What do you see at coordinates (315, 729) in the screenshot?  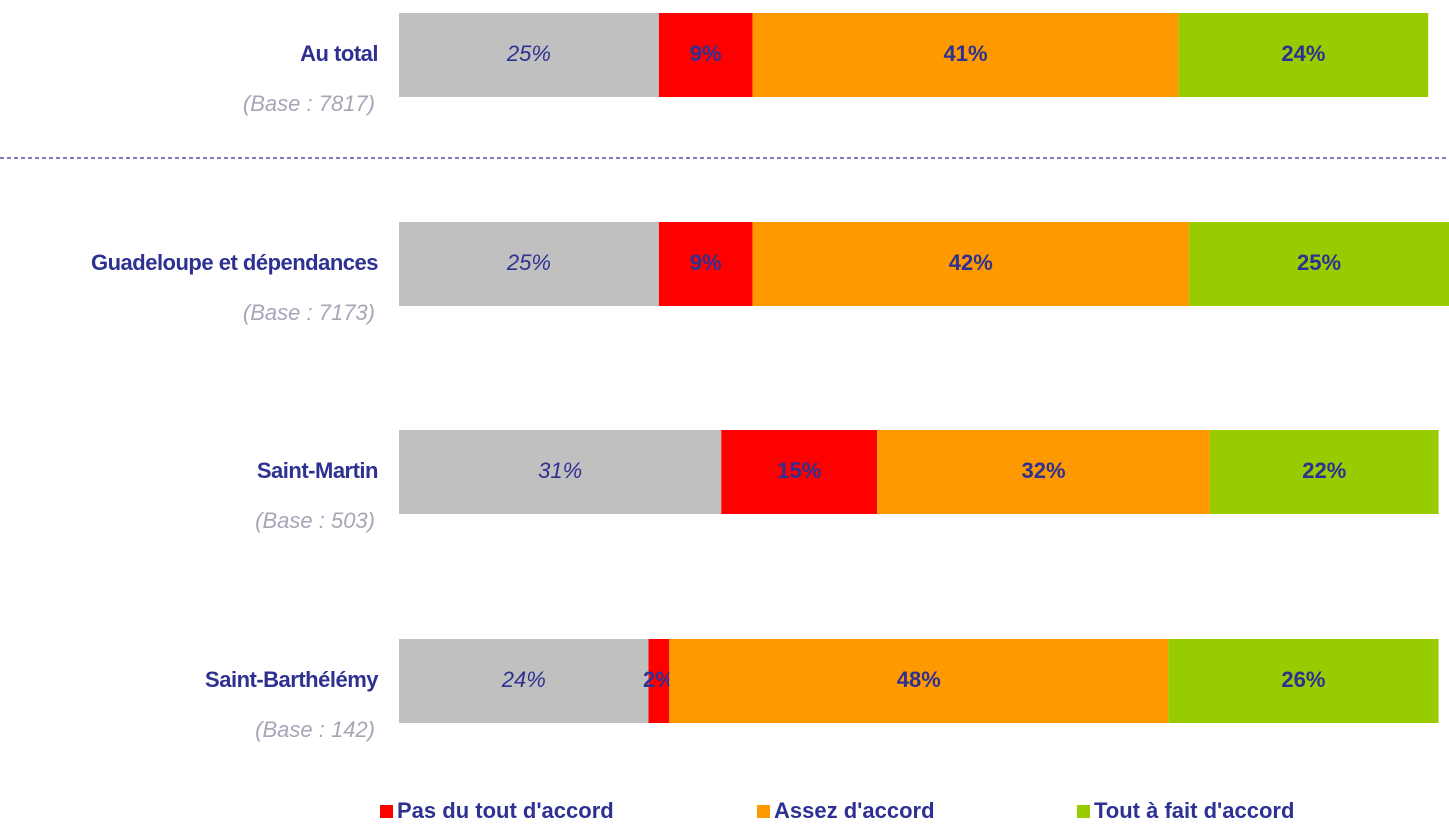 I see `base-label: (Base : 142)` at bounding box center [315, 729].